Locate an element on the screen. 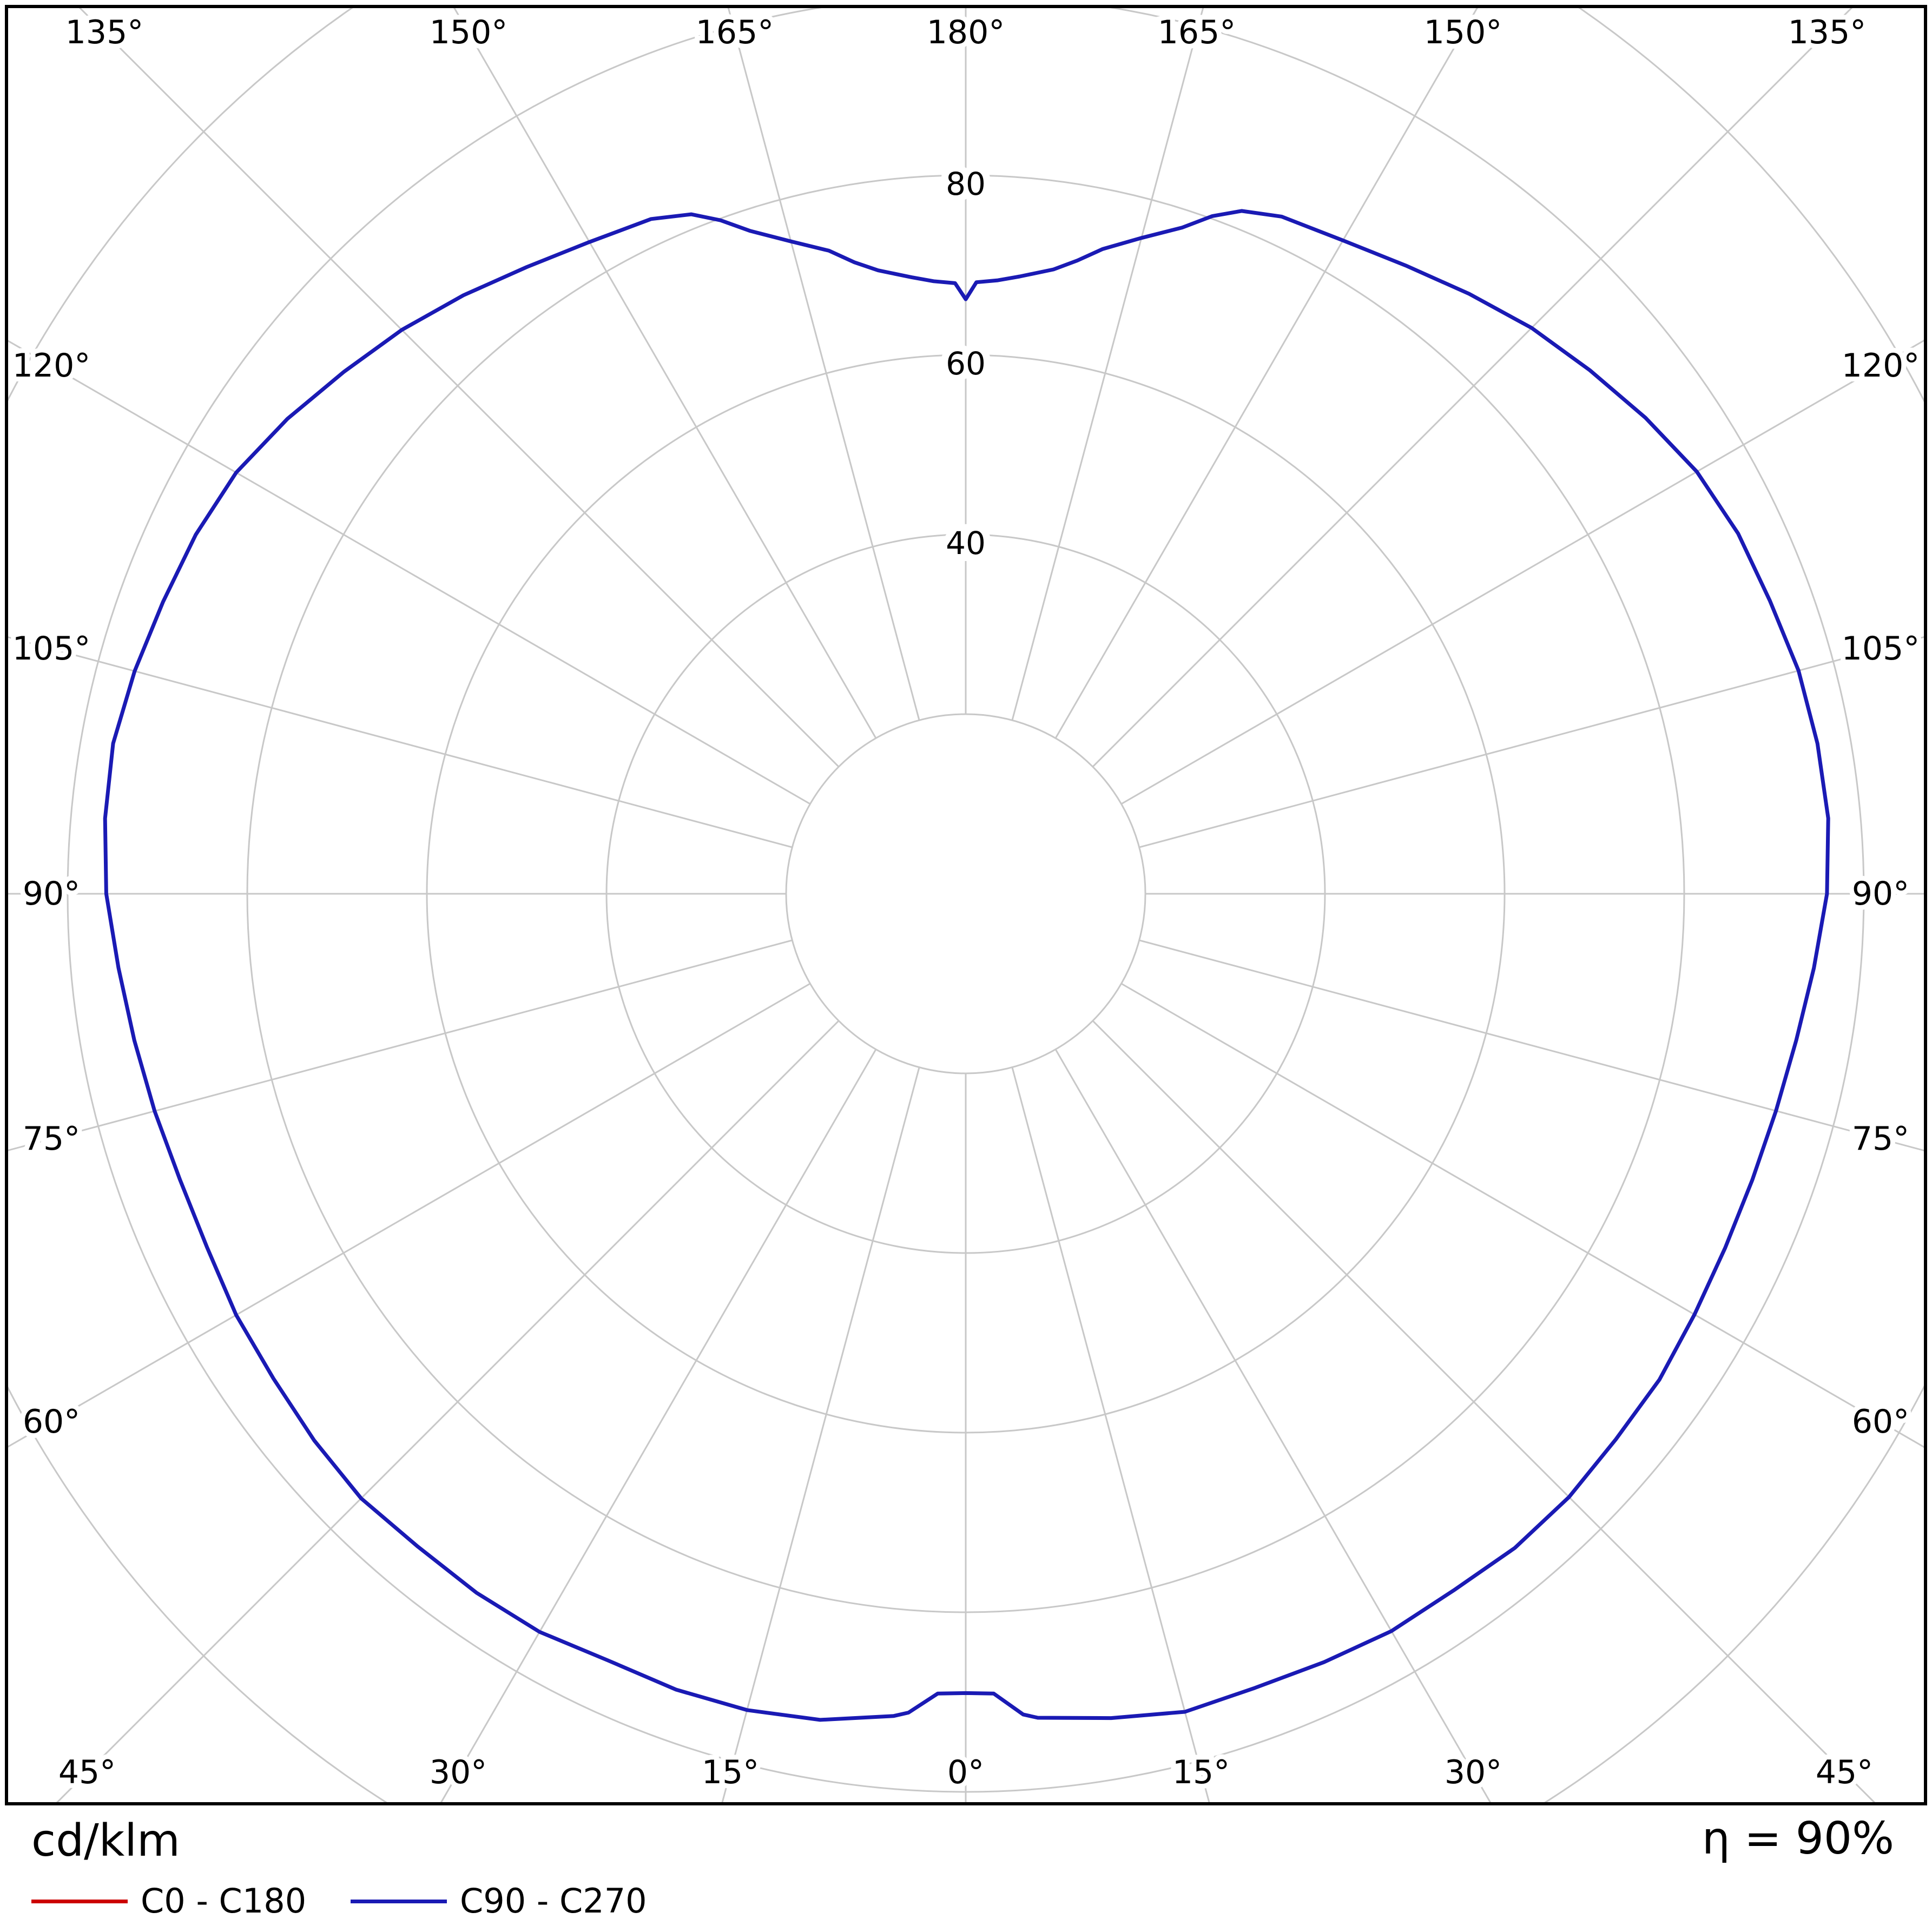 Image resolution: width=1932 pixels, height=1932 pixels. units-label: cd/klm is located at coordinates (106, 1841).